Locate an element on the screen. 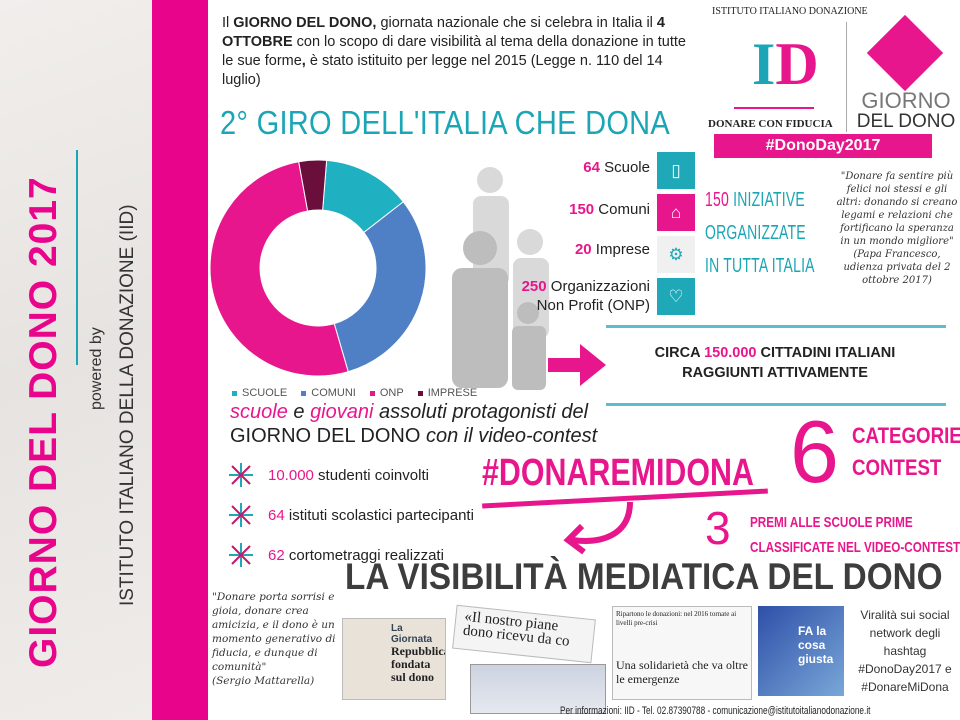 Image resolution: width=960 pixels, height=720 pixels. donut-slice-comuni is located at coordinates (380, 287).